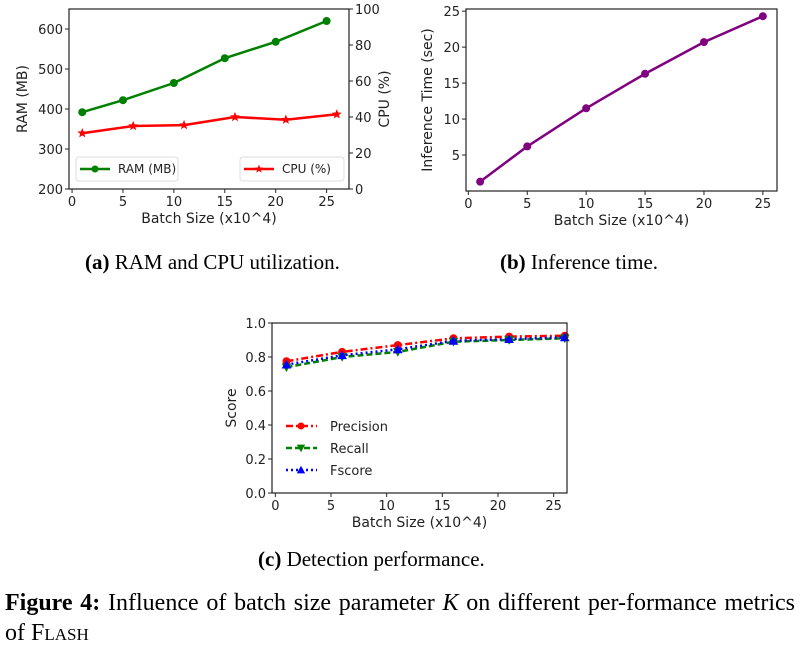 The image size is (804, 664). What do you see at coordinates (255, 358) in the screenshot?
I see `y-tick-label: 0.8` at bounding box center [255, 358].